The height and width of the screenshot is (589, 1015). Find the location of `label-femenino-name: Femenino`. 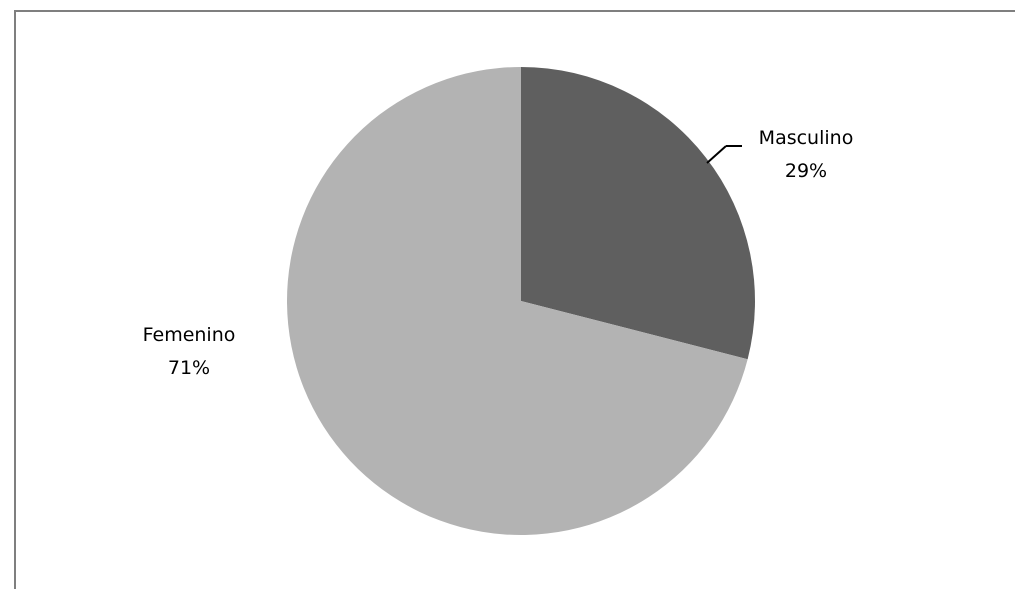

label-femenino-name: Femenino is located at coordinates (189, 335).